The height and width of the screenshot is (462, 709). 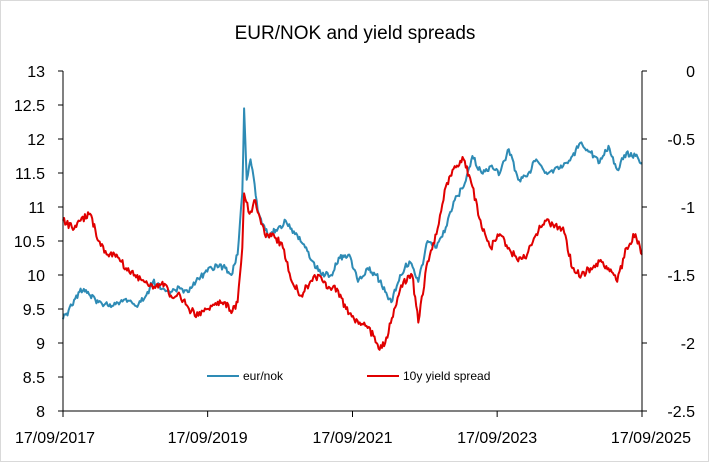 What do you see at coordinates (352, 438) in the screenshot?
I see `x-tick-label: 17/09/2021` at bounding box center [352, 438].